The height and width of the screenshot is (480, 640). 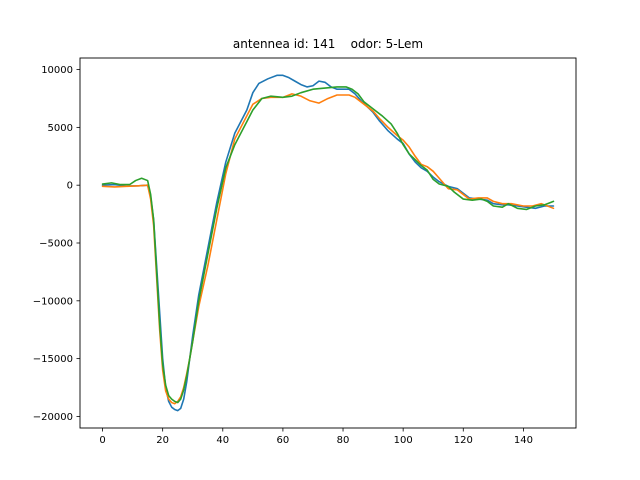 What do you see at coordinates (70, 186) in the screenshot?
I see `y-tick-label: 0` at bounding box center [70, 186].